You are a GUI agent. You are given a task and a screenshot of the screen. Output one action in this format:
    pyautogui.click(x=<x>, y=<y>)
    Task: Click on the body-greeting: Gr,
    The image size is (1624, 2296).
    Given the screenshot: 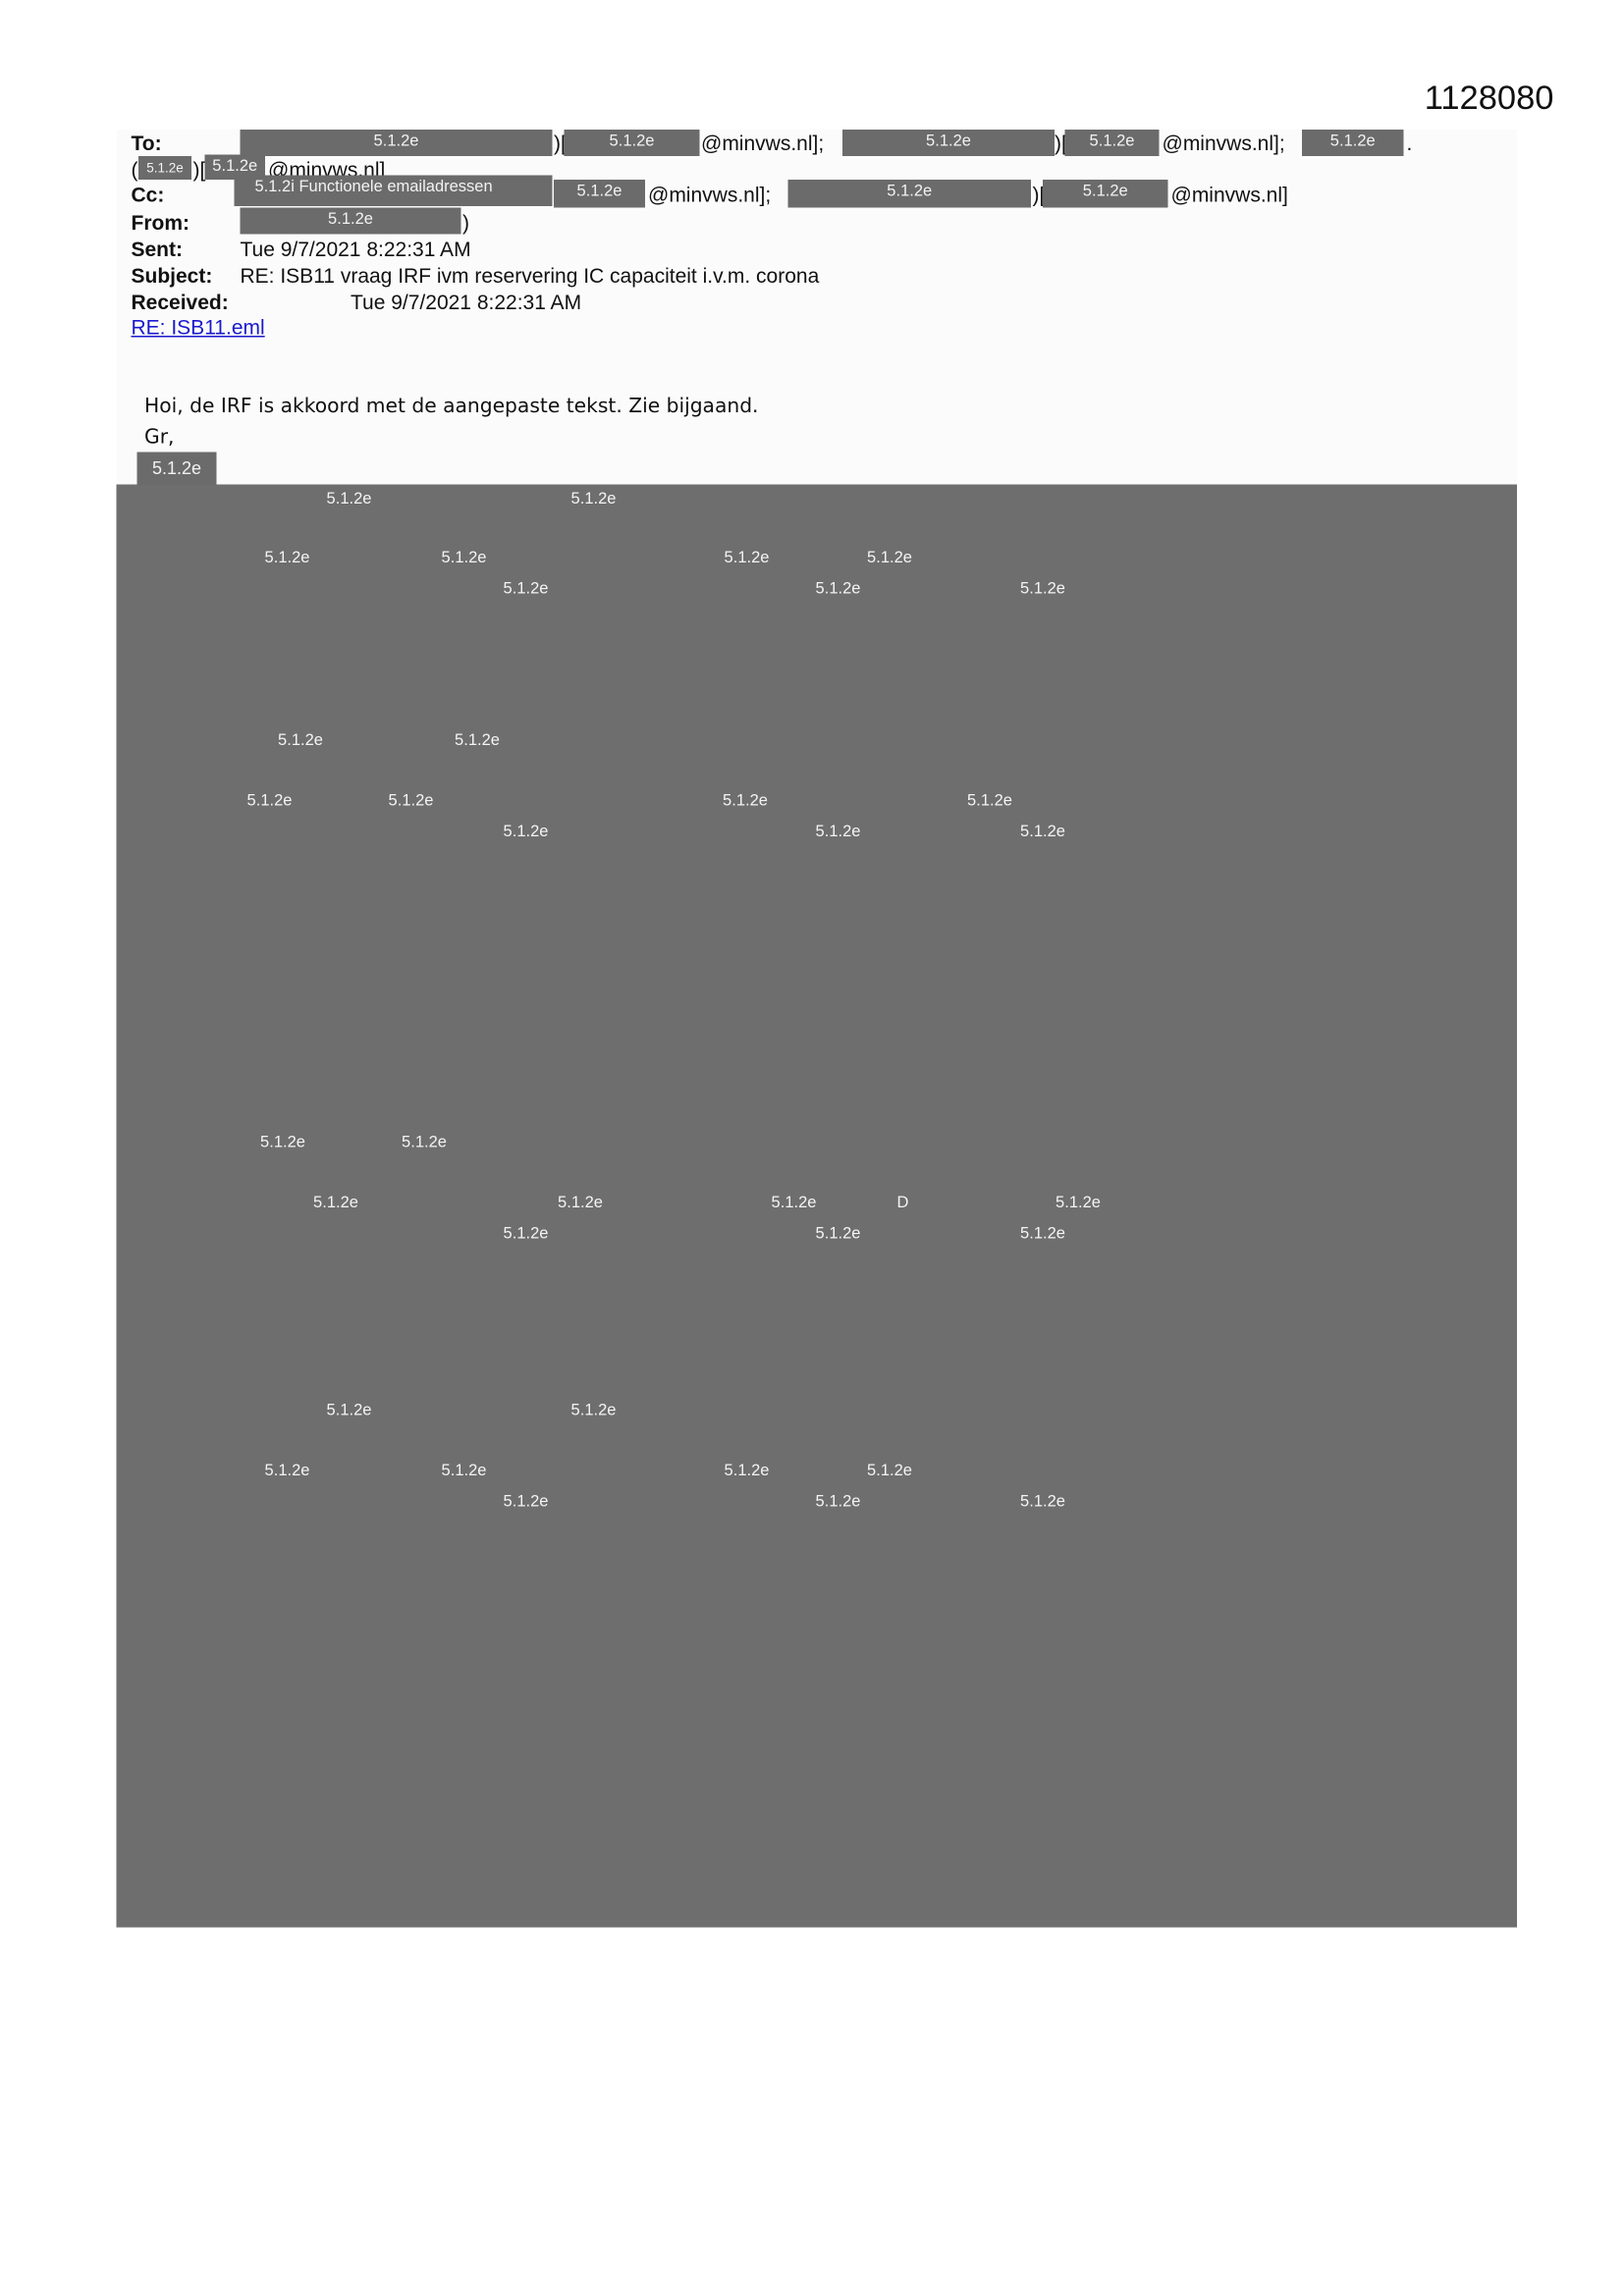 What is the action you would take?
    pyautogui.click(x=159, y=437)
    